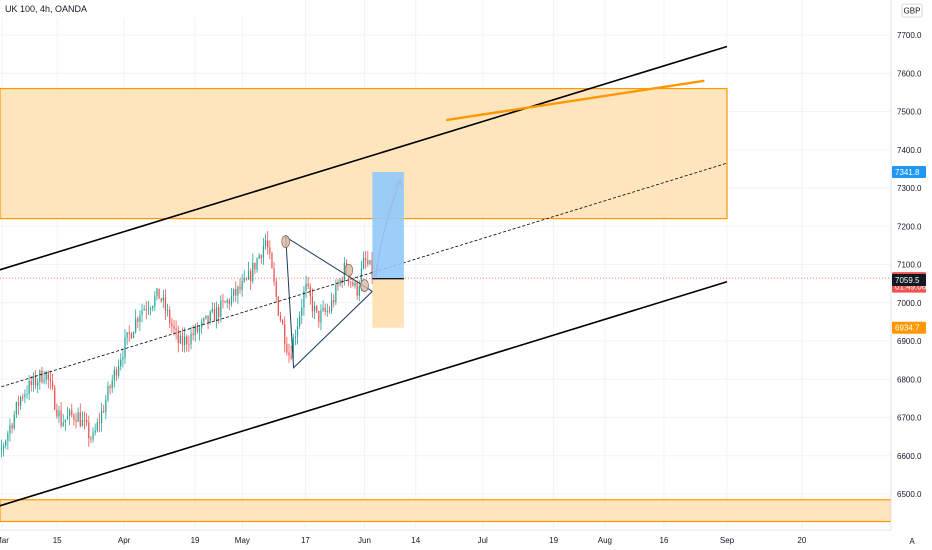  I want to click on y-tick-label: 7200.0, so click(909, 226).